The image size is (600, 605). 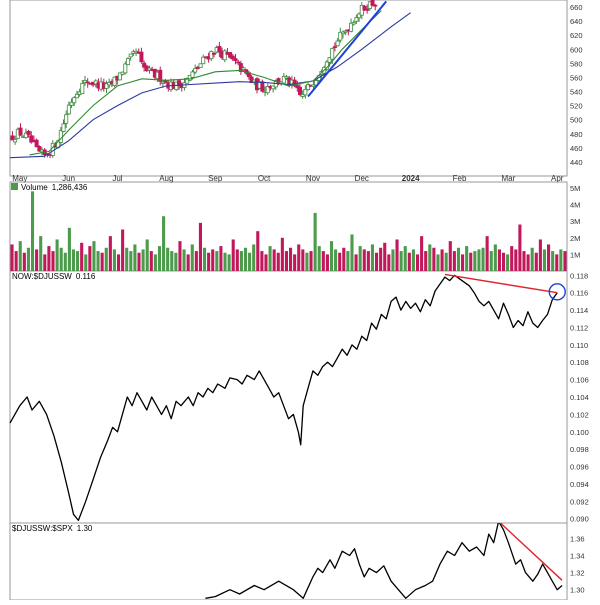 What do you see at coordinates (508, 178) in the screenshot?
I see `month-label: Mar` at bounding box center [508, 178].